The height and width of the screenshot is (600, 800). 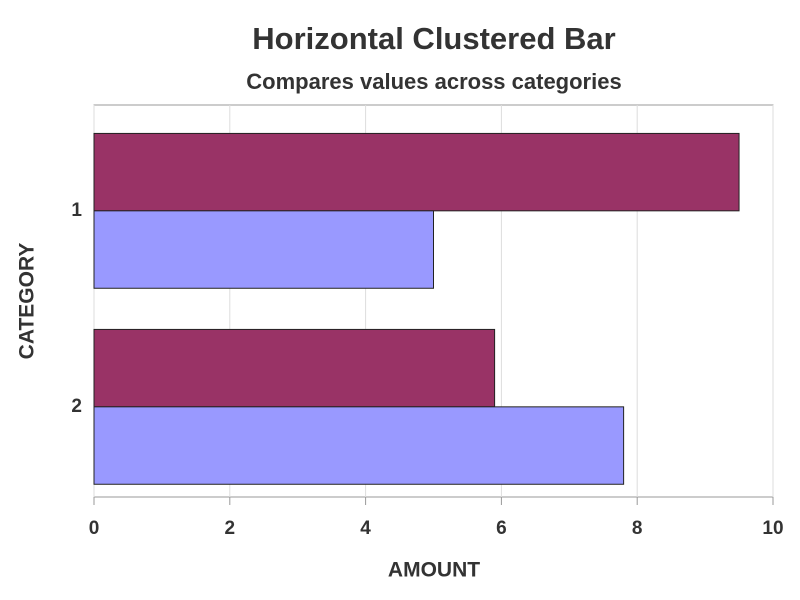 I want to click on y-axis-label: CATEGORY, so click(x=27, y=301).